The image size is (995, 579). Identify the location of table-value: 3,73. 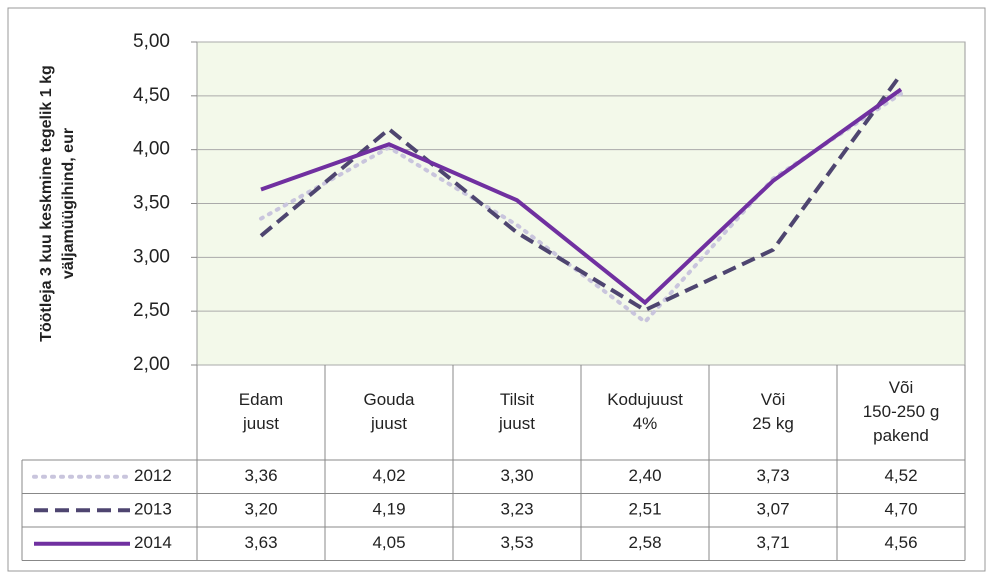
(772, 475).